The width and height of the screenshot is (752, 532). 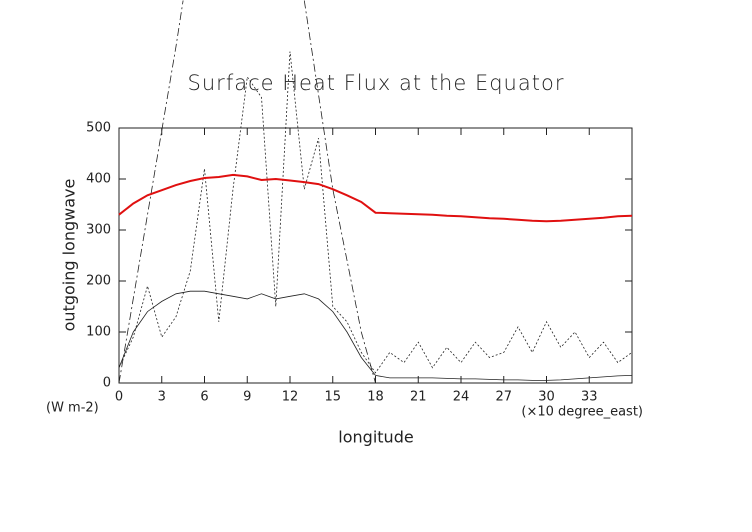 I want to click on y-tick-label: 300, so click(x=98, y=230).